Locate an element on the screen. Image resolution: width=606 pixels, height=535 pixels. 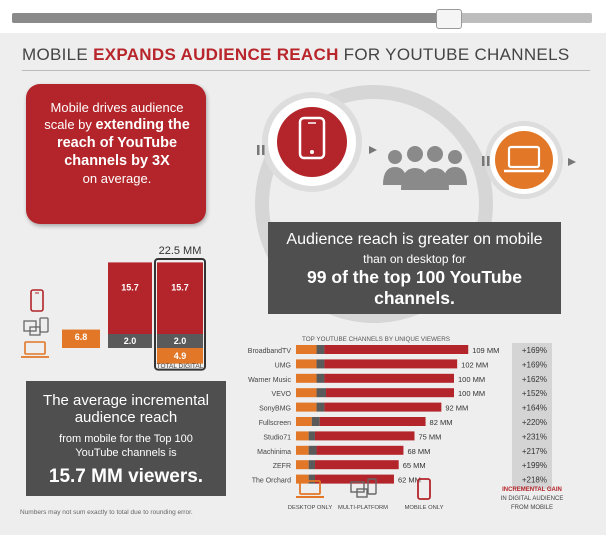
channel-gain: +231% is located at coordinates (534, 436).